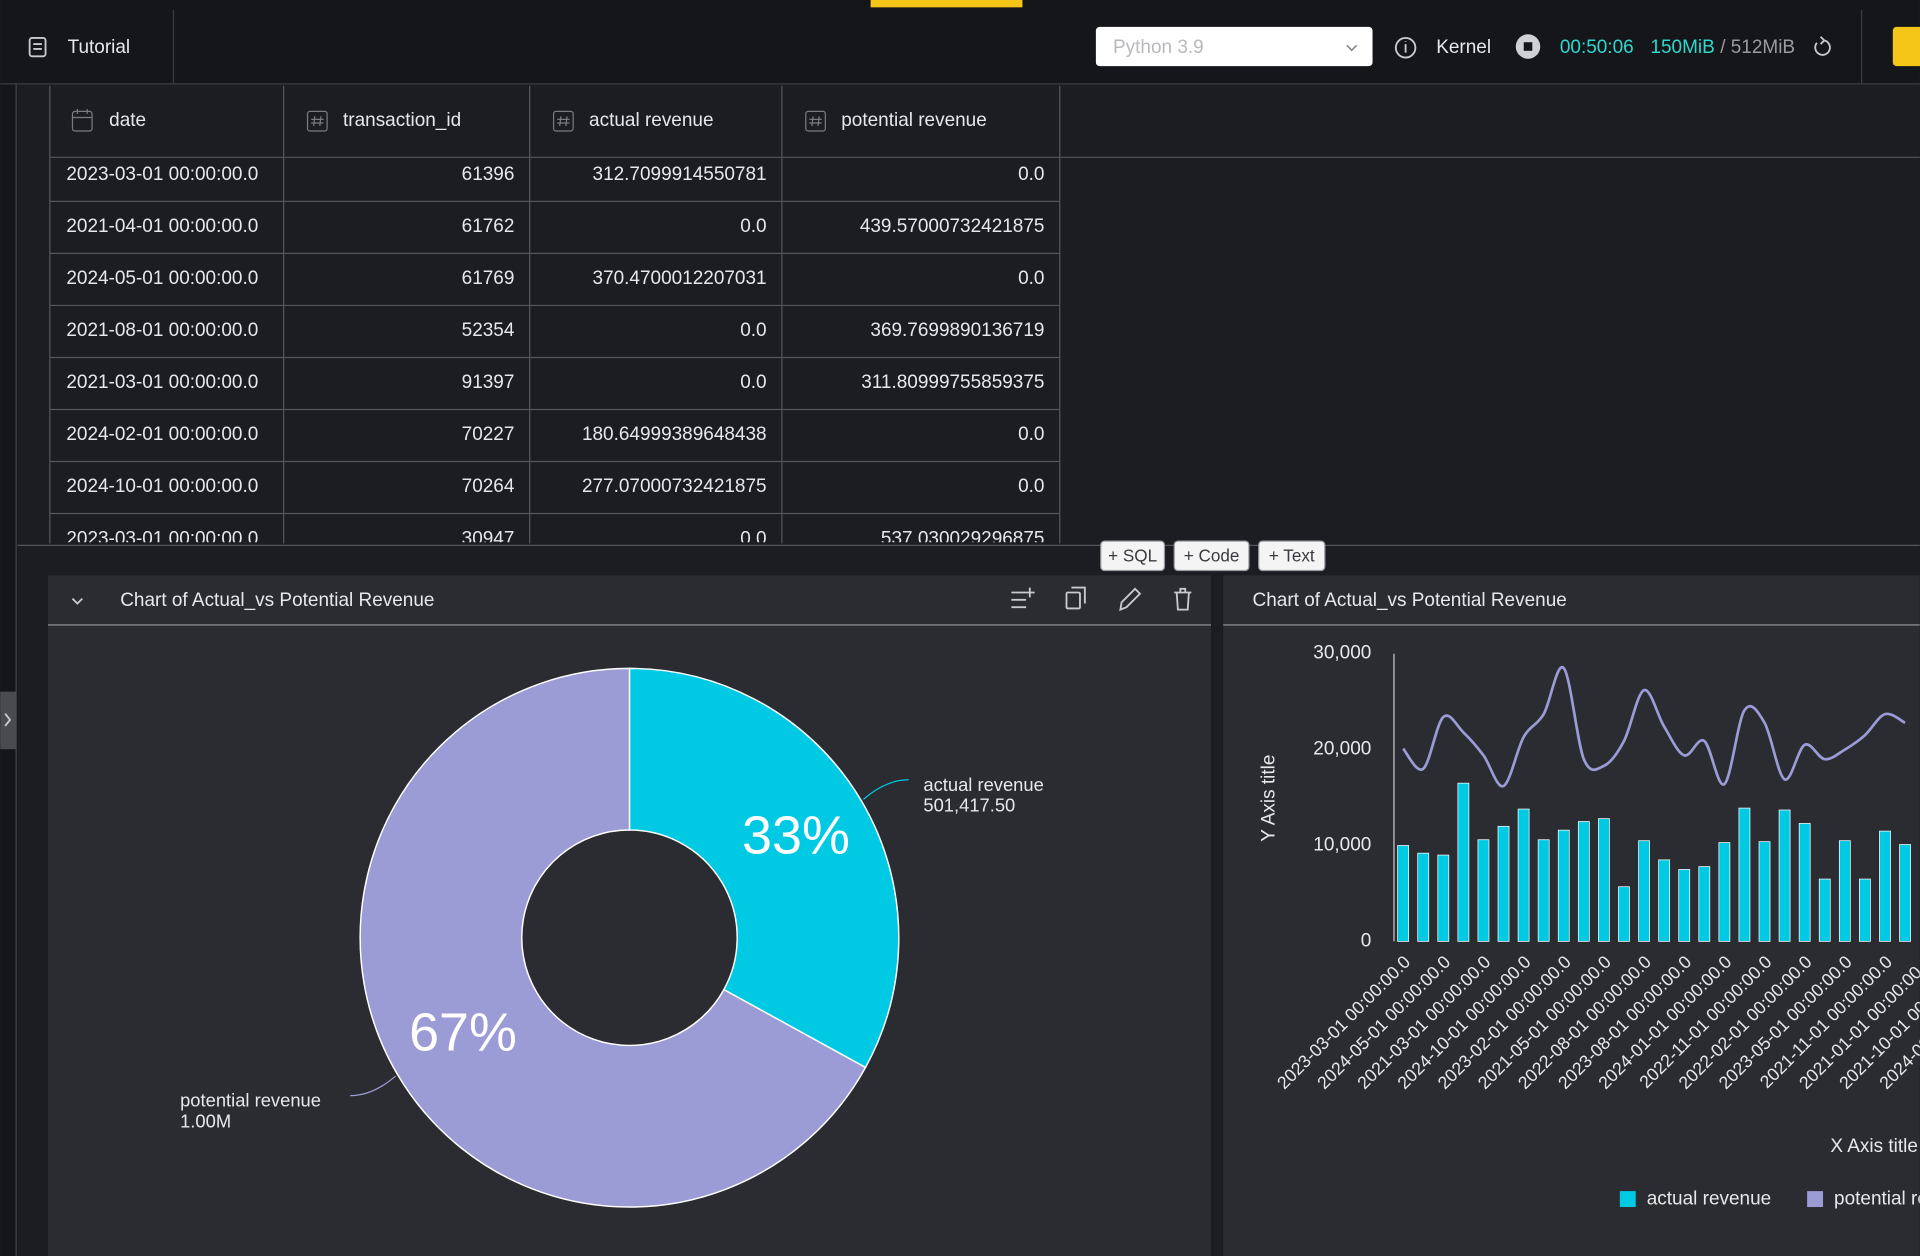  What do you see at coordinates (1183, 599) in the screenshot?
I see `delete-icon` at bounding box center [1183, 599].